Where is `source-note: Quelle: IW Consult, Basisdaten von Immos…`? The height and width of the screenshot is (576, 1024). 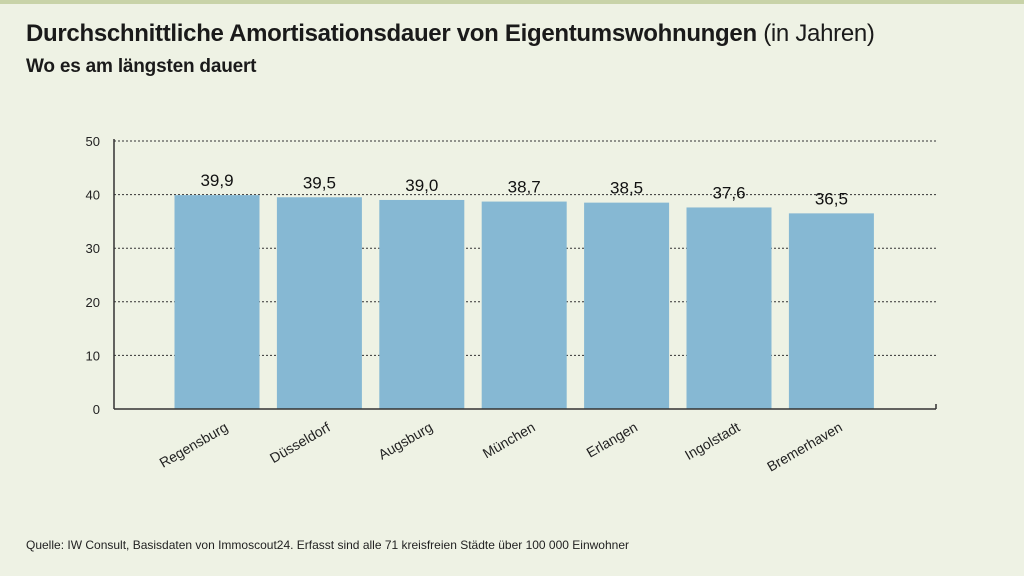 source-note: Quelle: IW Consult, Basisdaten von Immos… is located at coordinates (327, 545).